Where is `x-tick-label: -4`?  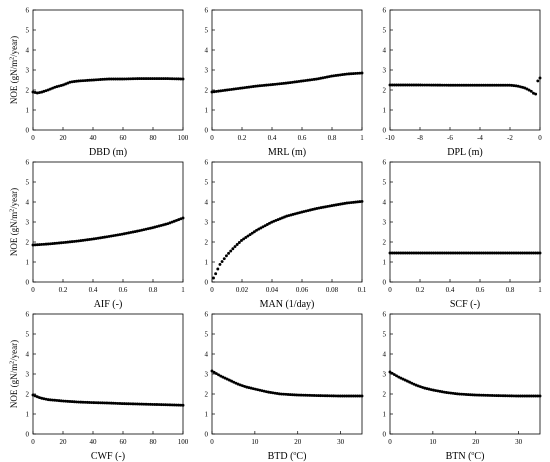
x-tick-label: -4 is located at coordinates (480, 138).